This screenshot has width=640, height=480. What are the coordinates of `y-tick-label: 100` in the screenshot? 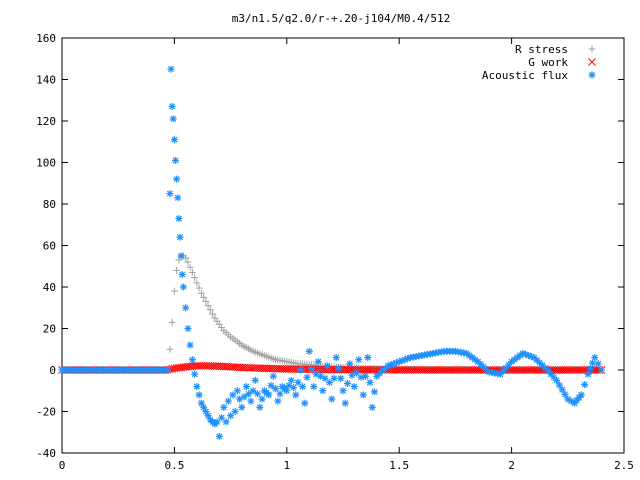 It's located at (46, 163).